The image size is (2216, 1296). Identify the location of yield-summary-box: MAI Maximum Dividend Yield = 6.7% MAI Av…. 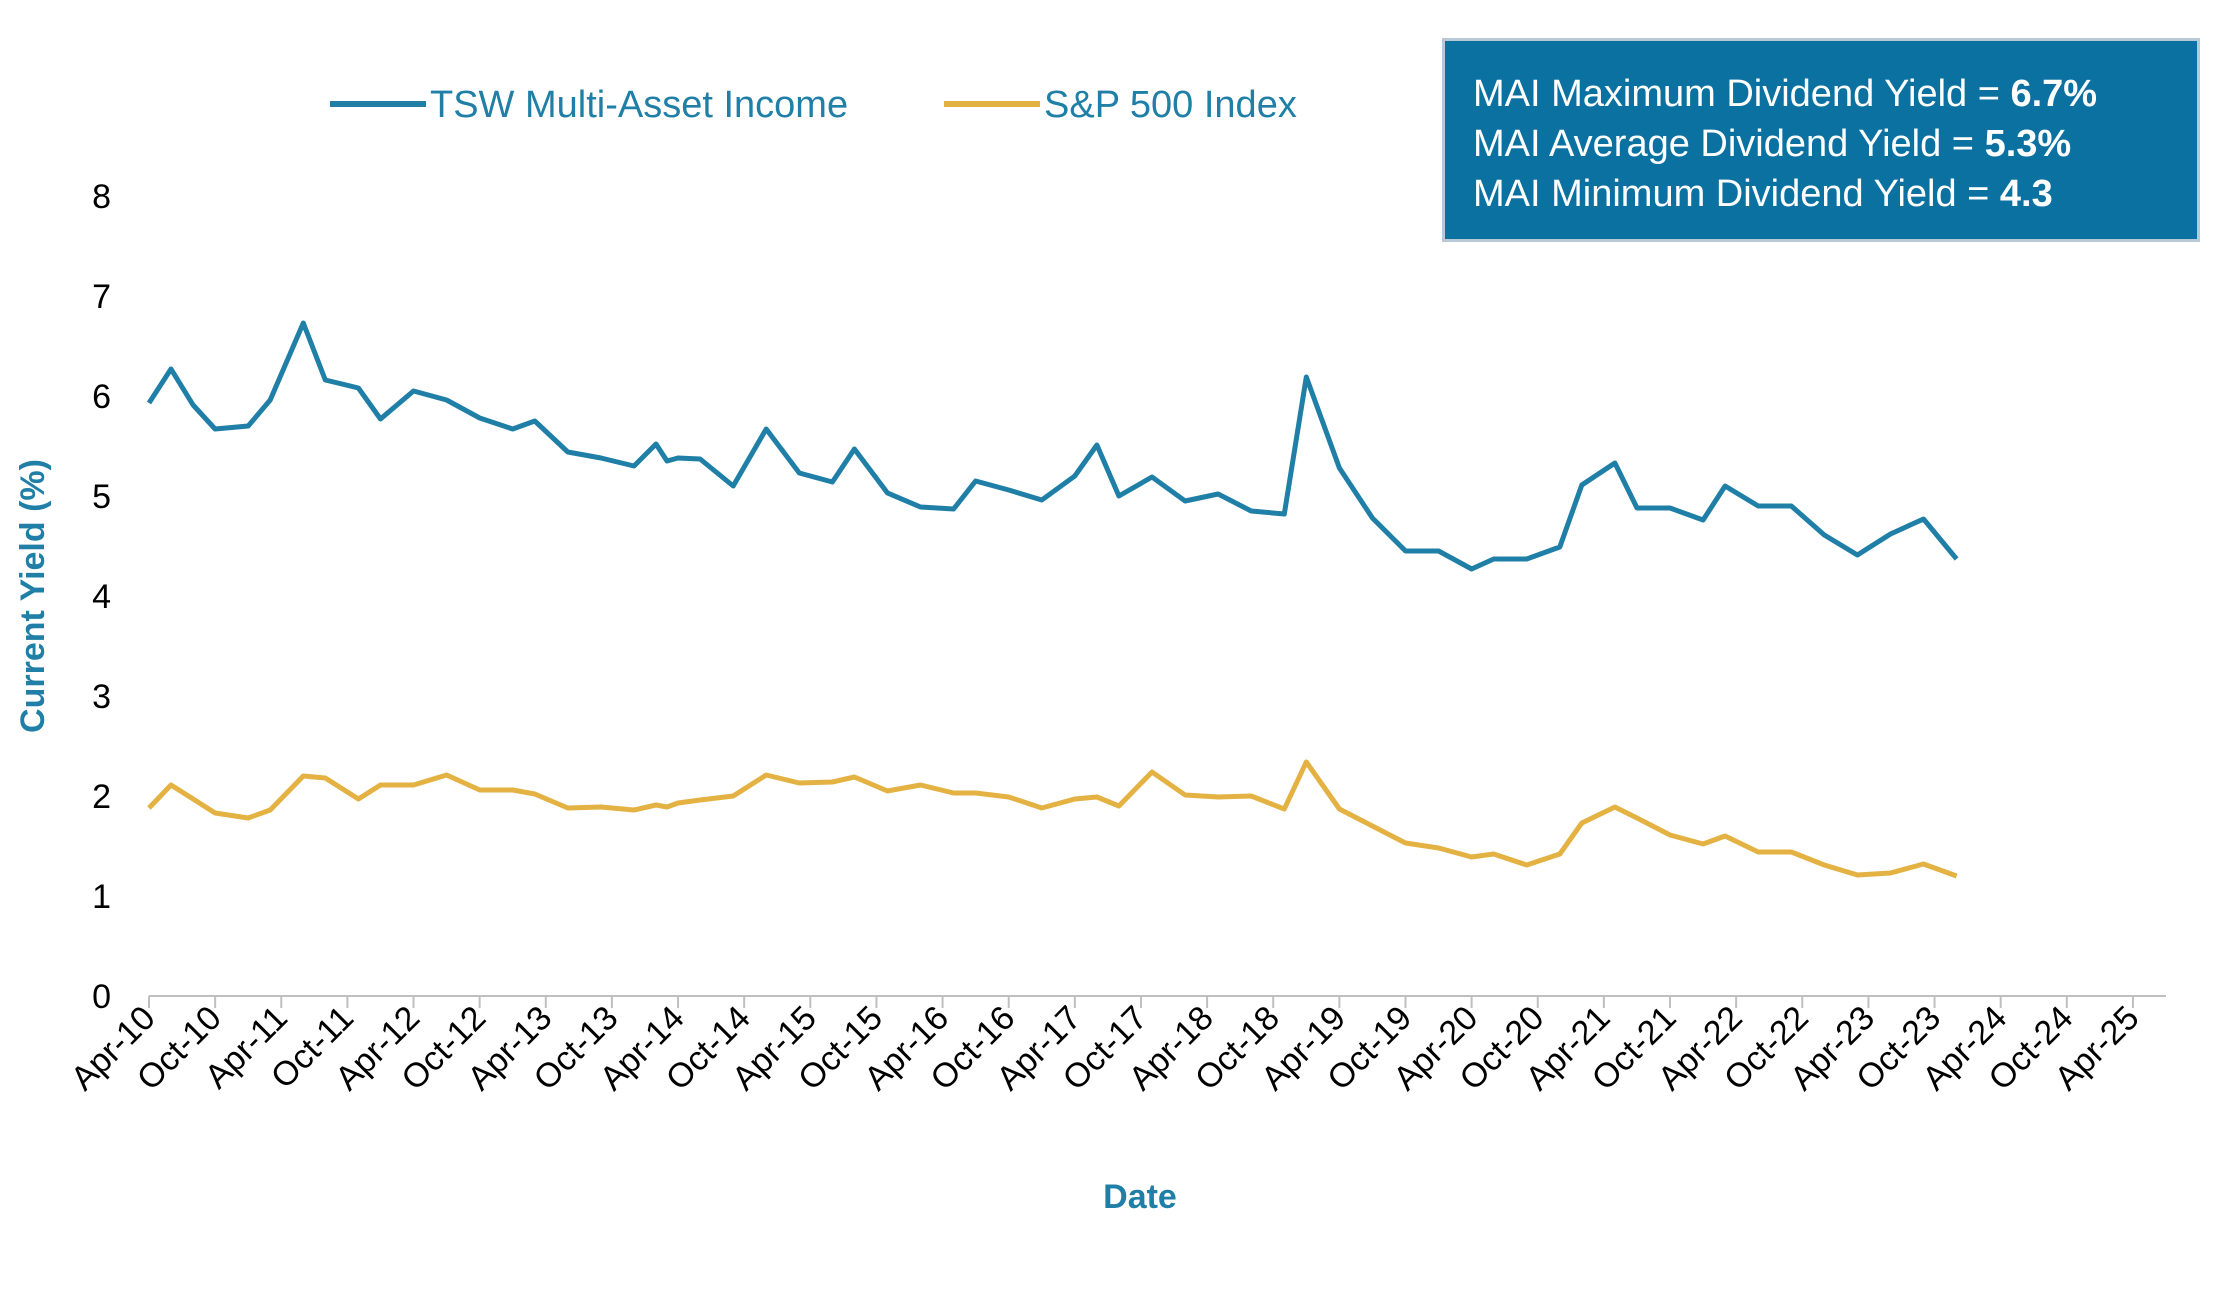
(1821, 140).